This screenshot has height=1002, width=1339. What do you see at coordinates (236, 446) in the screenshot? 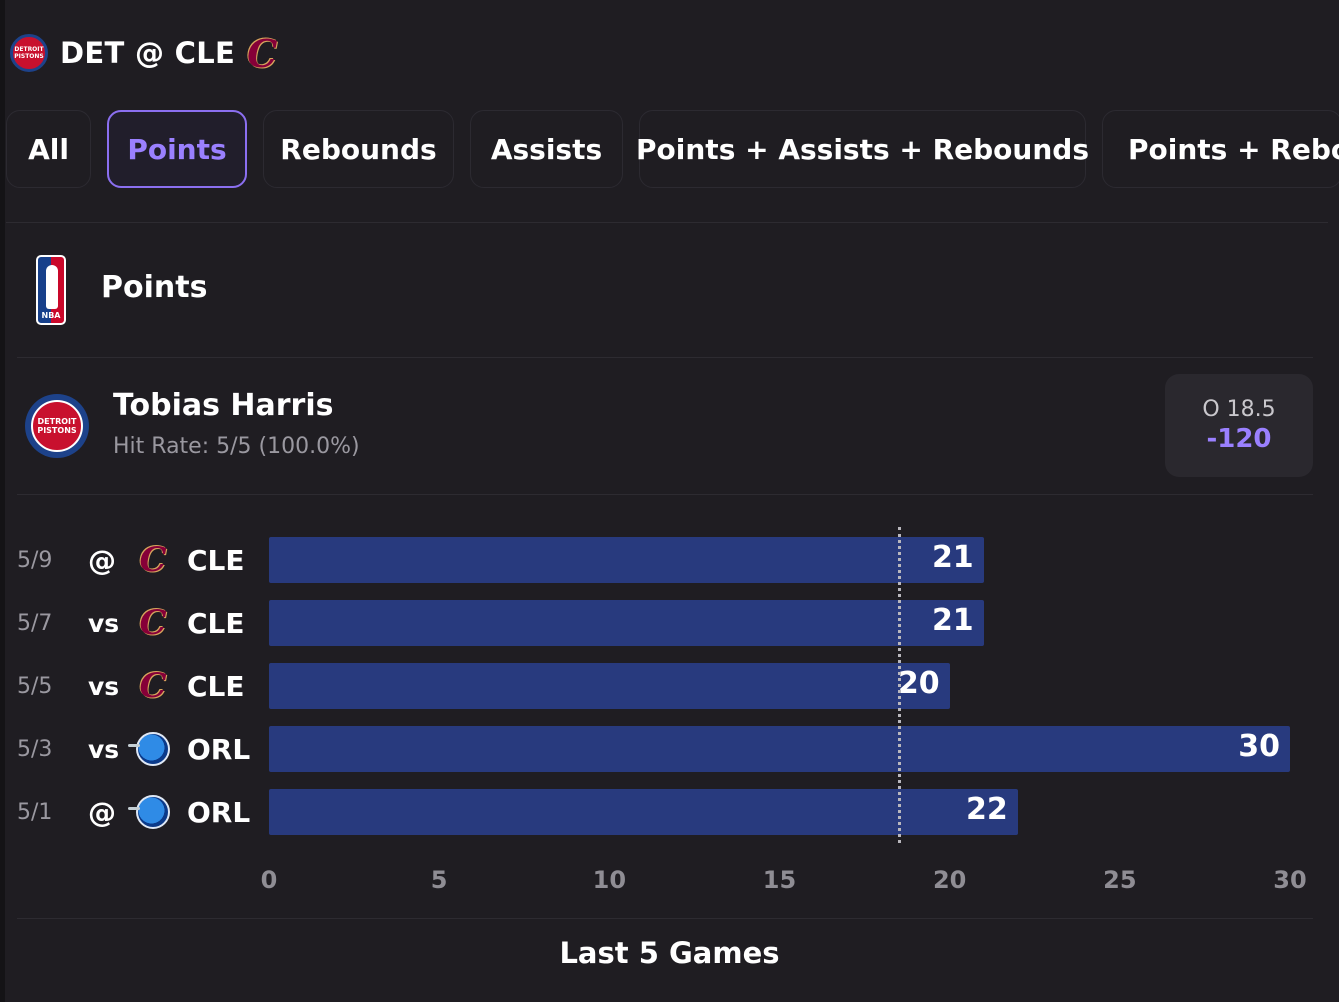
I see `hit-rate: Hit Rate: 5/5 (100.0%)` at bounding box center [236, 446].